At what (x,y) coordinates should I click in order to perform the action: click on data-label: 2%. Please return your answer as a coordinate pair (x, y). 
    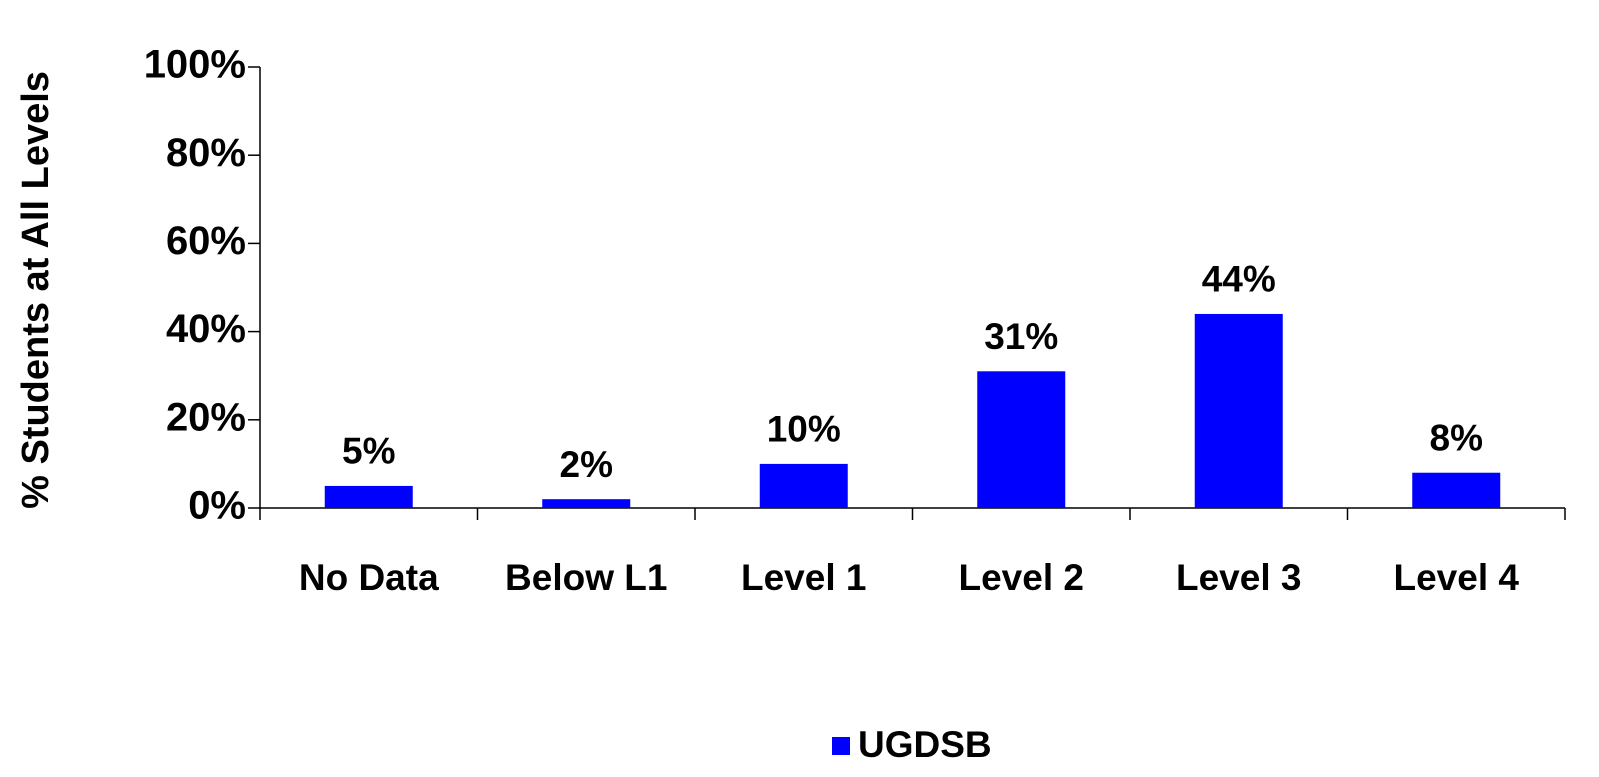
    Looking at the image, I should click on (586, 464).